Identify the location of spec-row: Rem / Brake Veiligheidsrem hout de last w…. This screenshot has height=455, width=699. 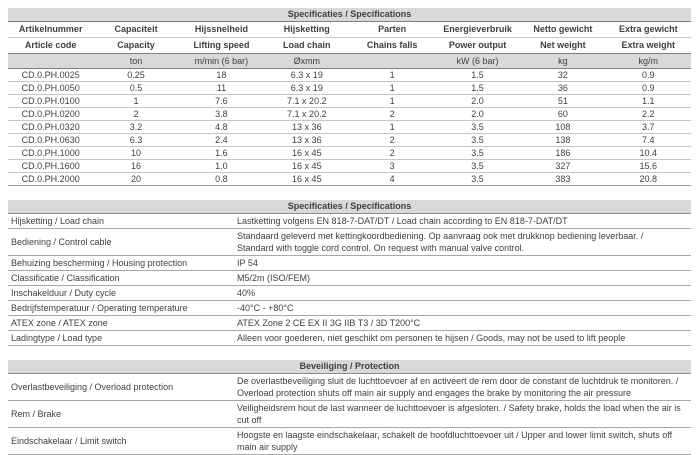
(349, 414).